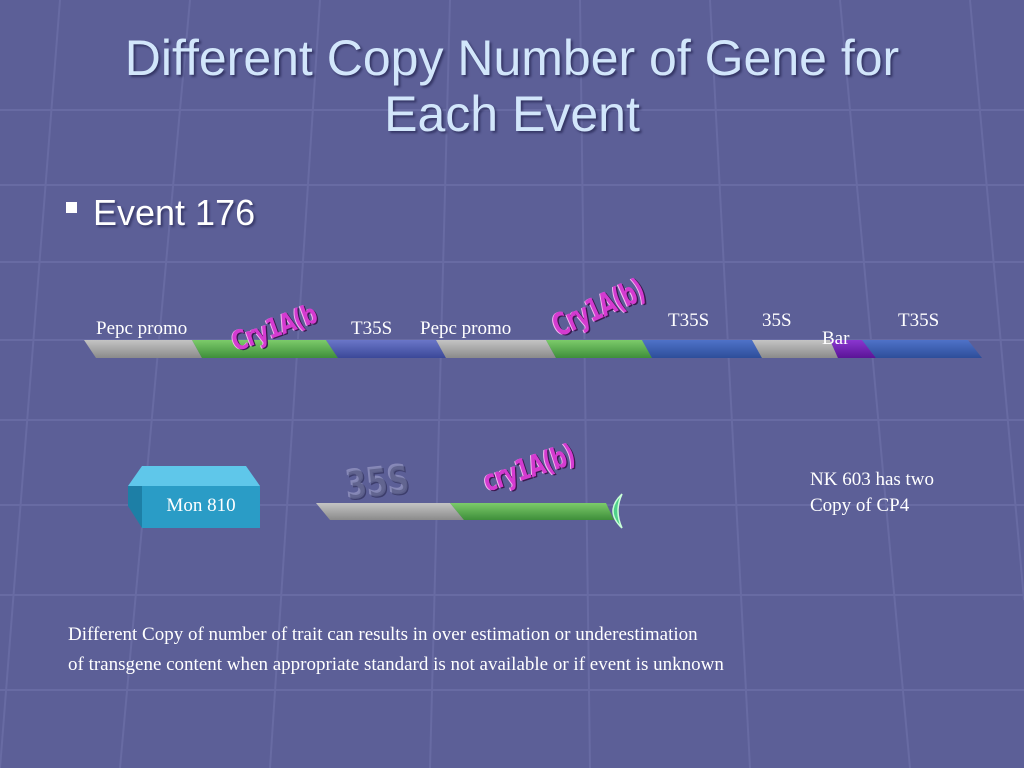 Image resolution: width=1024 pixels, height=768 pixels. Describe the element at coordinates (390, 511) in the screenshot. I see `35s-promoter-segment-mon810` at that location.